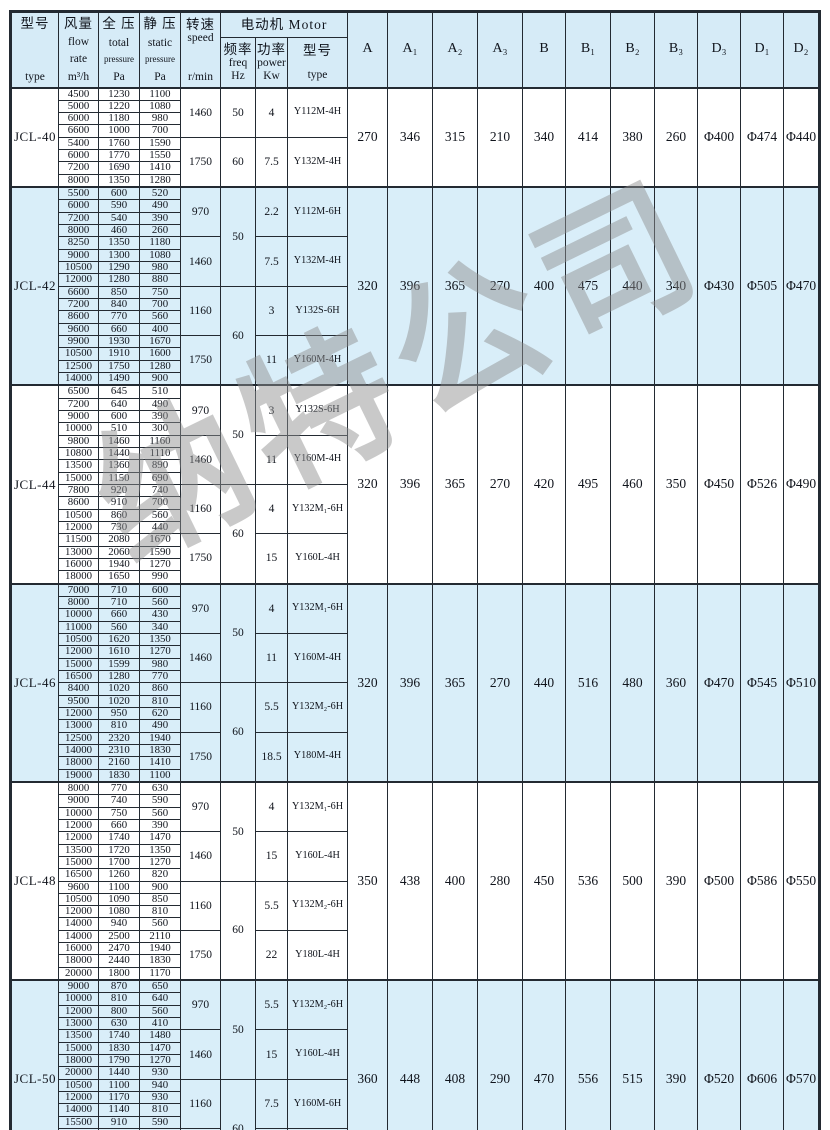  Describe the element at coordinates (119, 949) in the screenshot. I see `total-pressure-value: 2470` at that location.